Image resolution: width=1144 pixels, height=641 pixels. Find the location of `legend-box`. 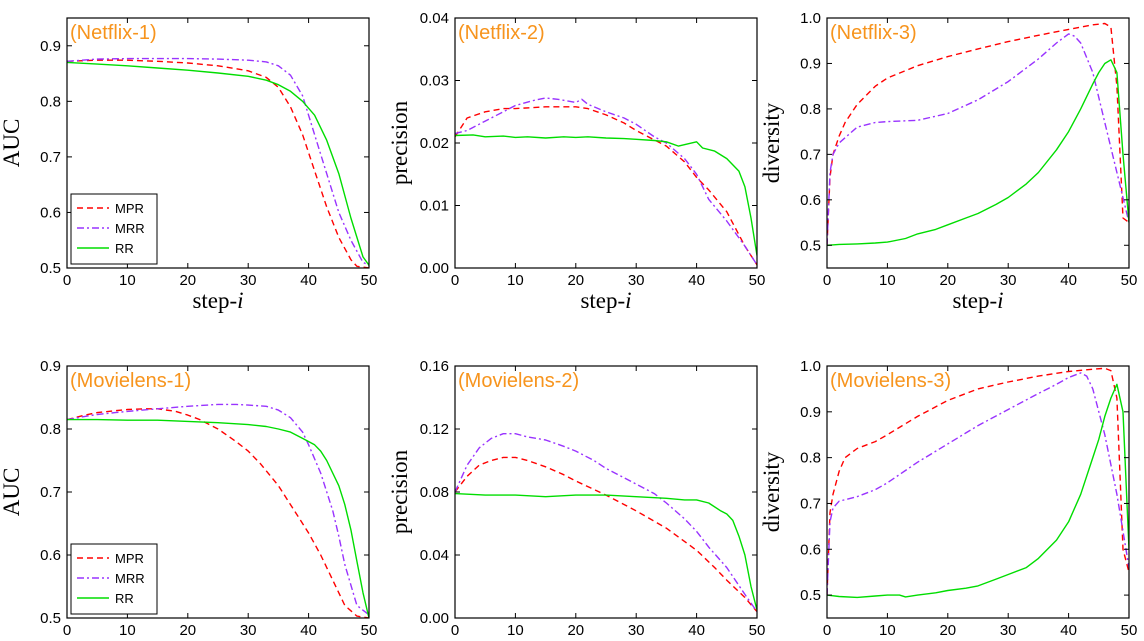

legend-box is located at coordinates (114, 229).